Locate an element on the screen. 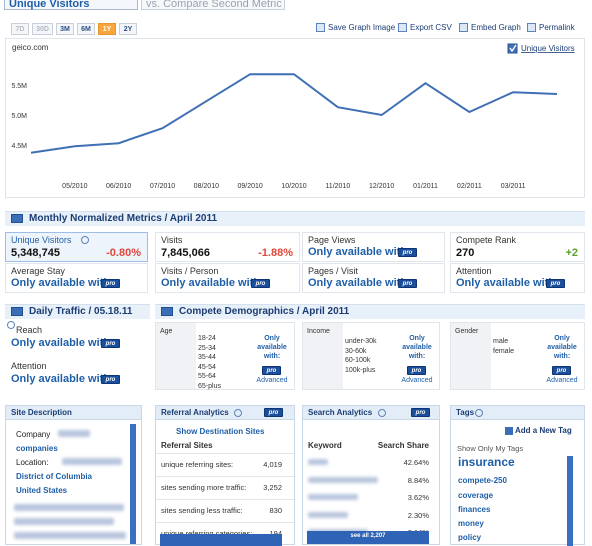  range-button: 7D is located at coordinates (20, 29).